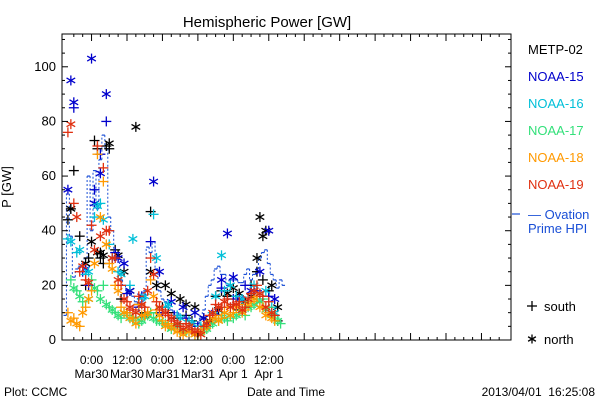 The height and width of the screenshot is (400, 600). I want to click on x-tick-label-time: 12:00, so click(127, 360).